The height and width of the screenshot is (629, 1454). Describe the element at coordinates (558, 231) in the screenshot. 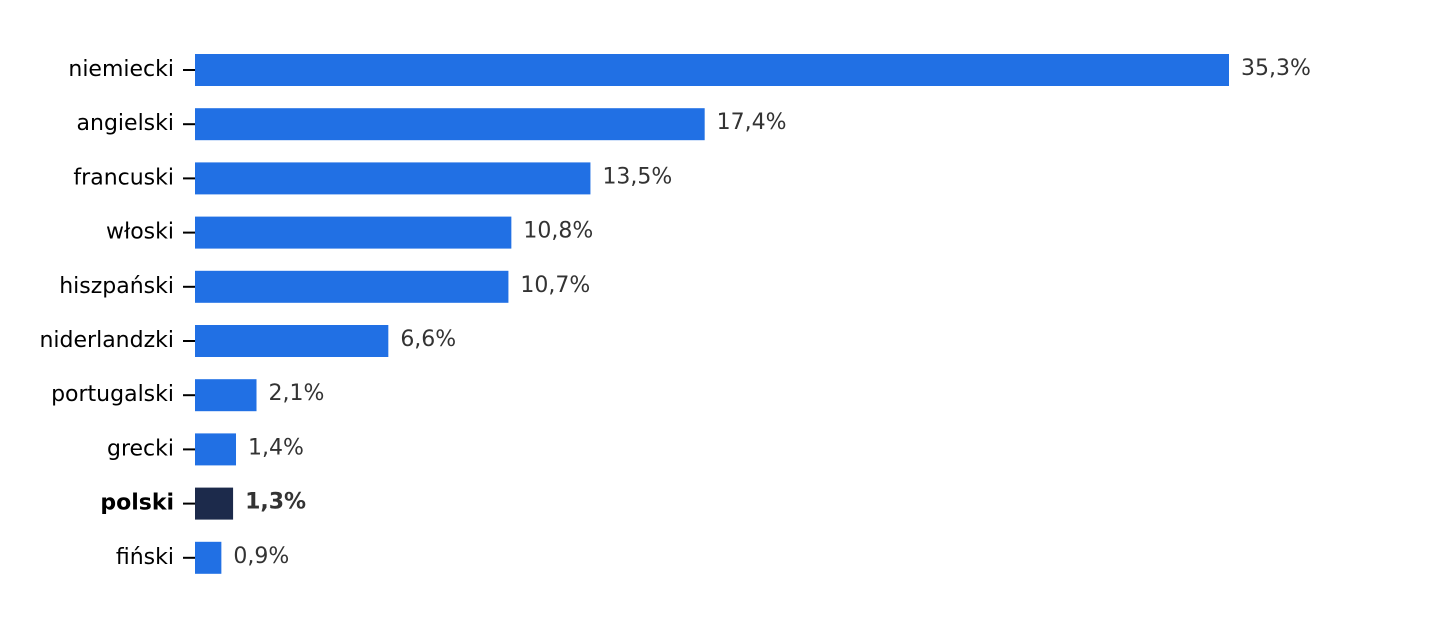

I see `value-label: 10,8%` at that location.